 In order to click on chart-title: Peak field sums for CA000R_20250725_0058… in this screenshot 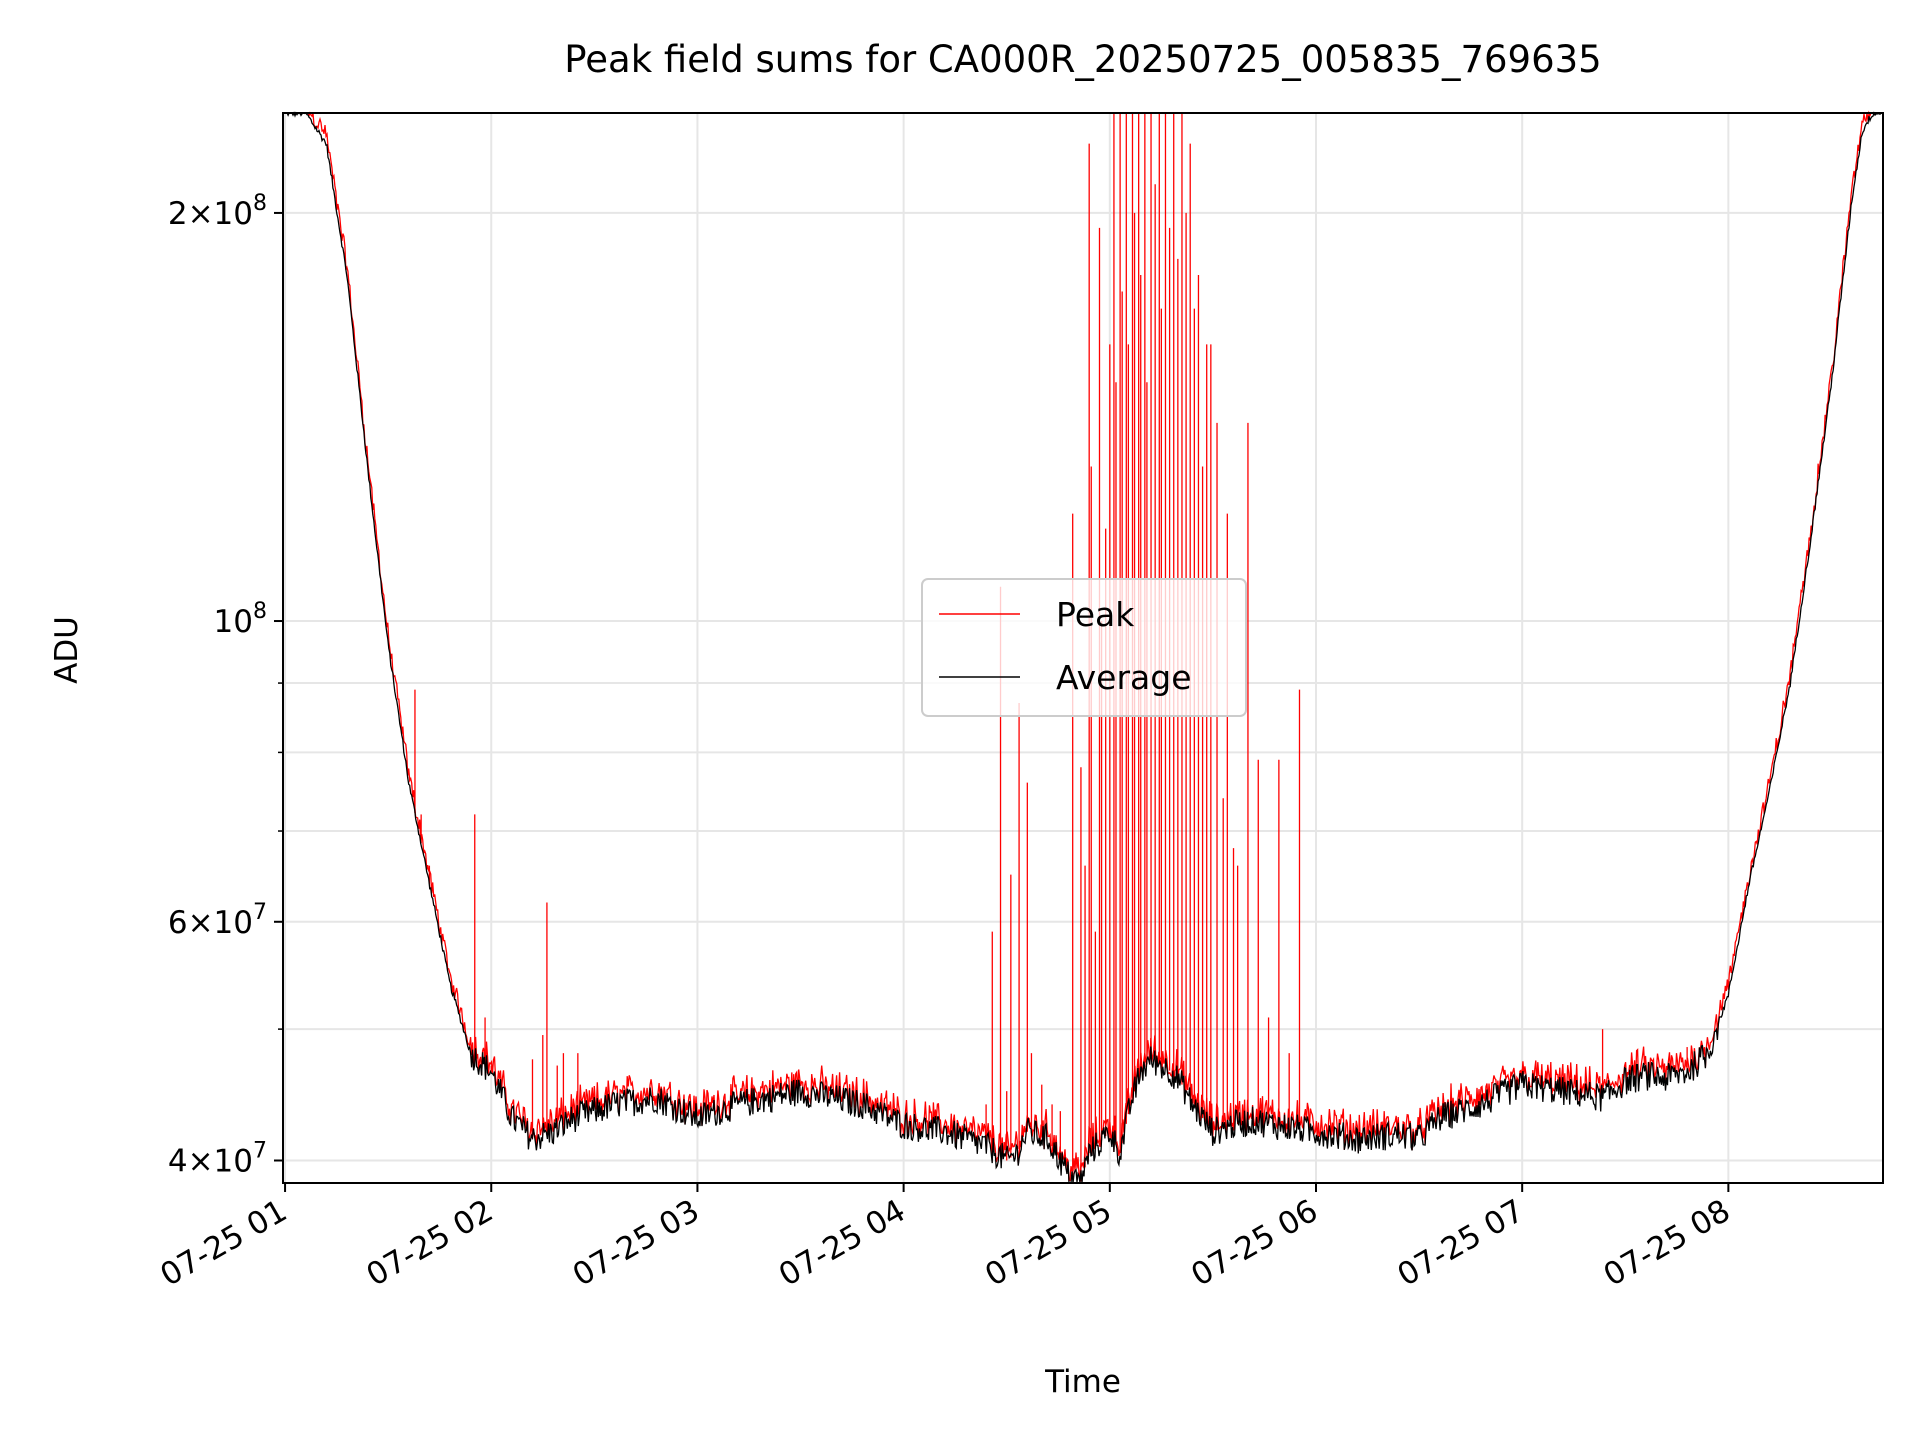, I will do `click(1082, 59)`.